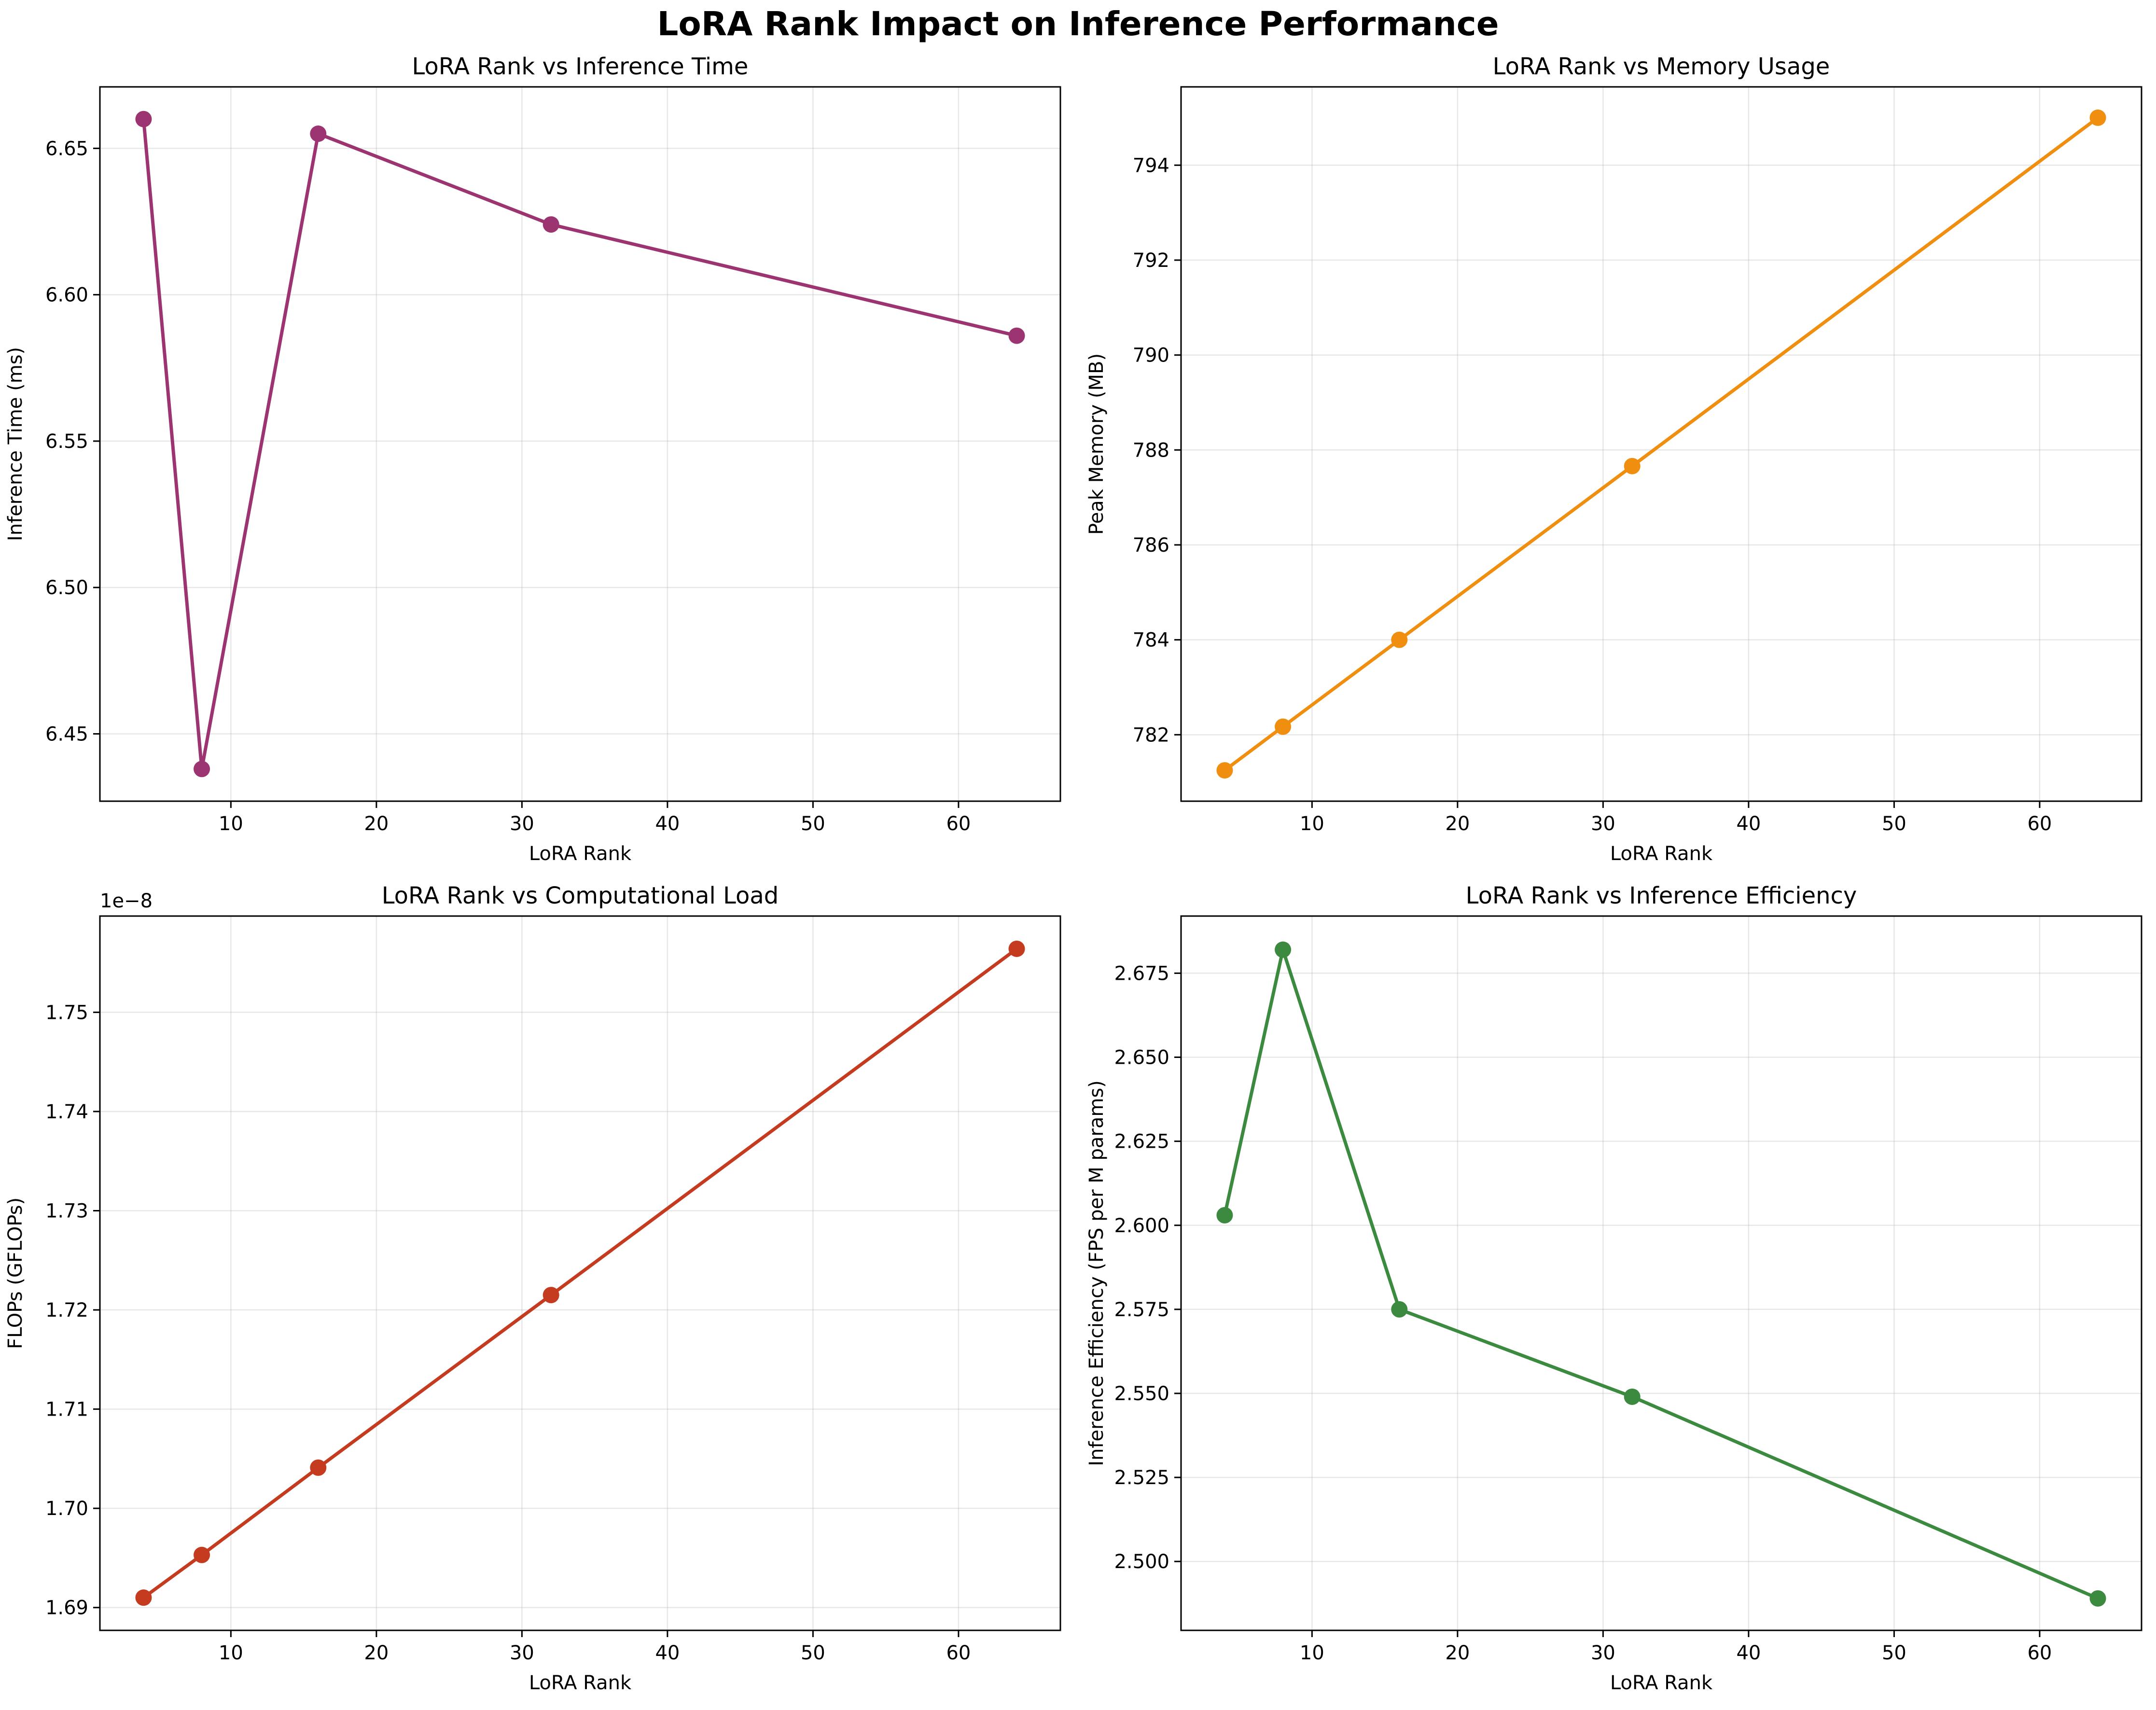 This screenshot has width=2156, height=1710. What do you see at coordinates (66, 1211) in the screenshot?
I see `y-tick-label: 1.73` at bounding box center [66, 1211].